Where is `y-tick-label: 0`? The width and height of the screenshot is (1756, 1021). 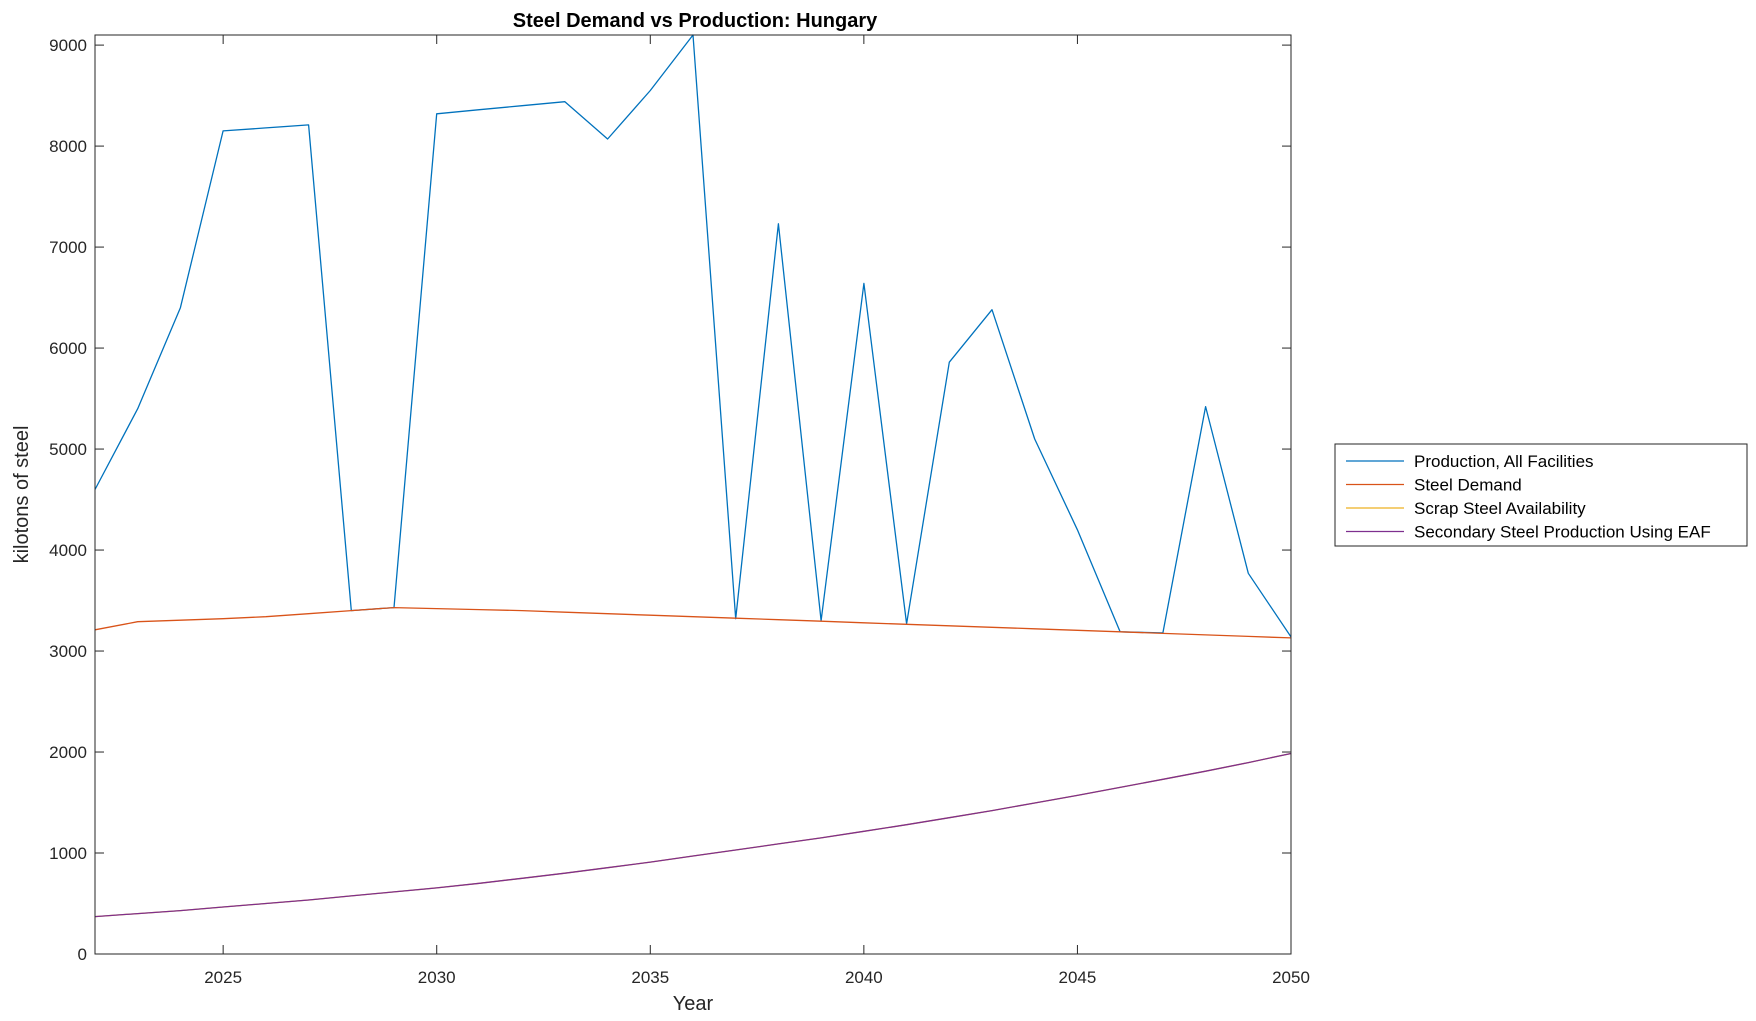 y-tick-label: 0 is located at coordinates (82, 954).